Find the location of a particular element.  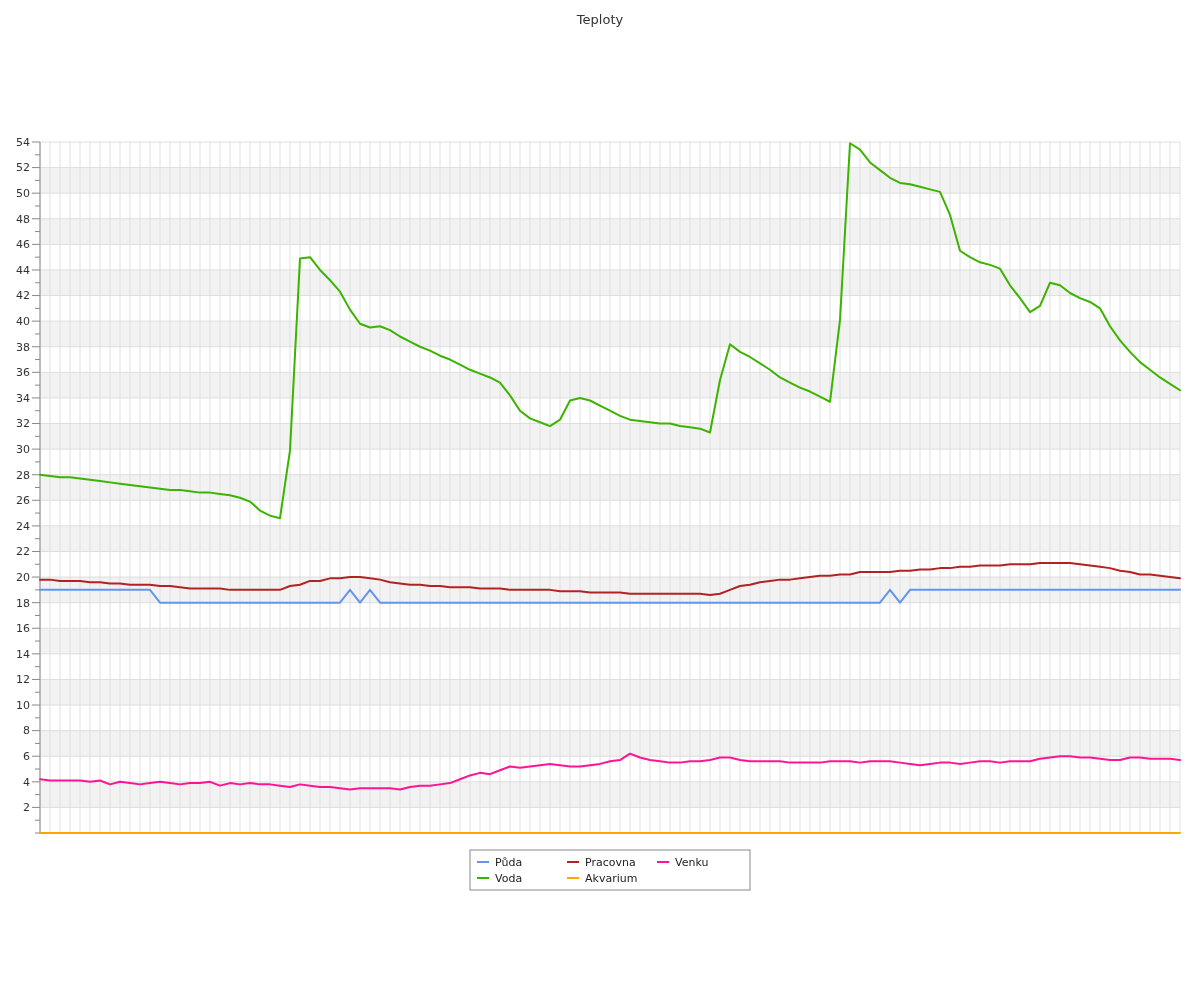

y-tick-label: 34 is located at coordinates (23, 398).